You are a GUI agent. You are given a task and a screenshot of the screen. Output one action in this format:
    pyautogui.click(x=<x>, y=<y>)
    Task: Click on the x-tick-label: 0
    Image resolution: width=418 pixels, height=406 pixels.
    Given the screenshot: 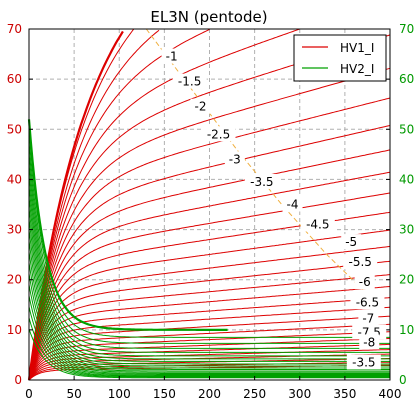 What is the action you would take?
    pyautogui.click(x=29, y=394)
    